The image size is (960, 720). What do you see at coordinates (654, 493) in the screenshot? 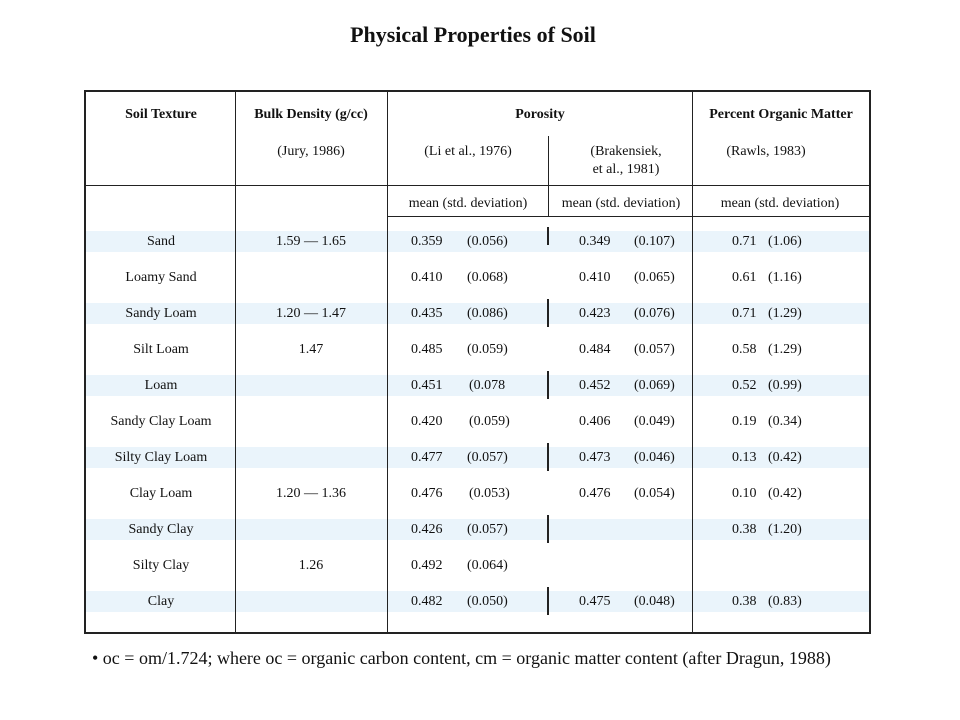
I see `cell-porosity-brak-sd: (0.054)` at bounding box center [654, 493].